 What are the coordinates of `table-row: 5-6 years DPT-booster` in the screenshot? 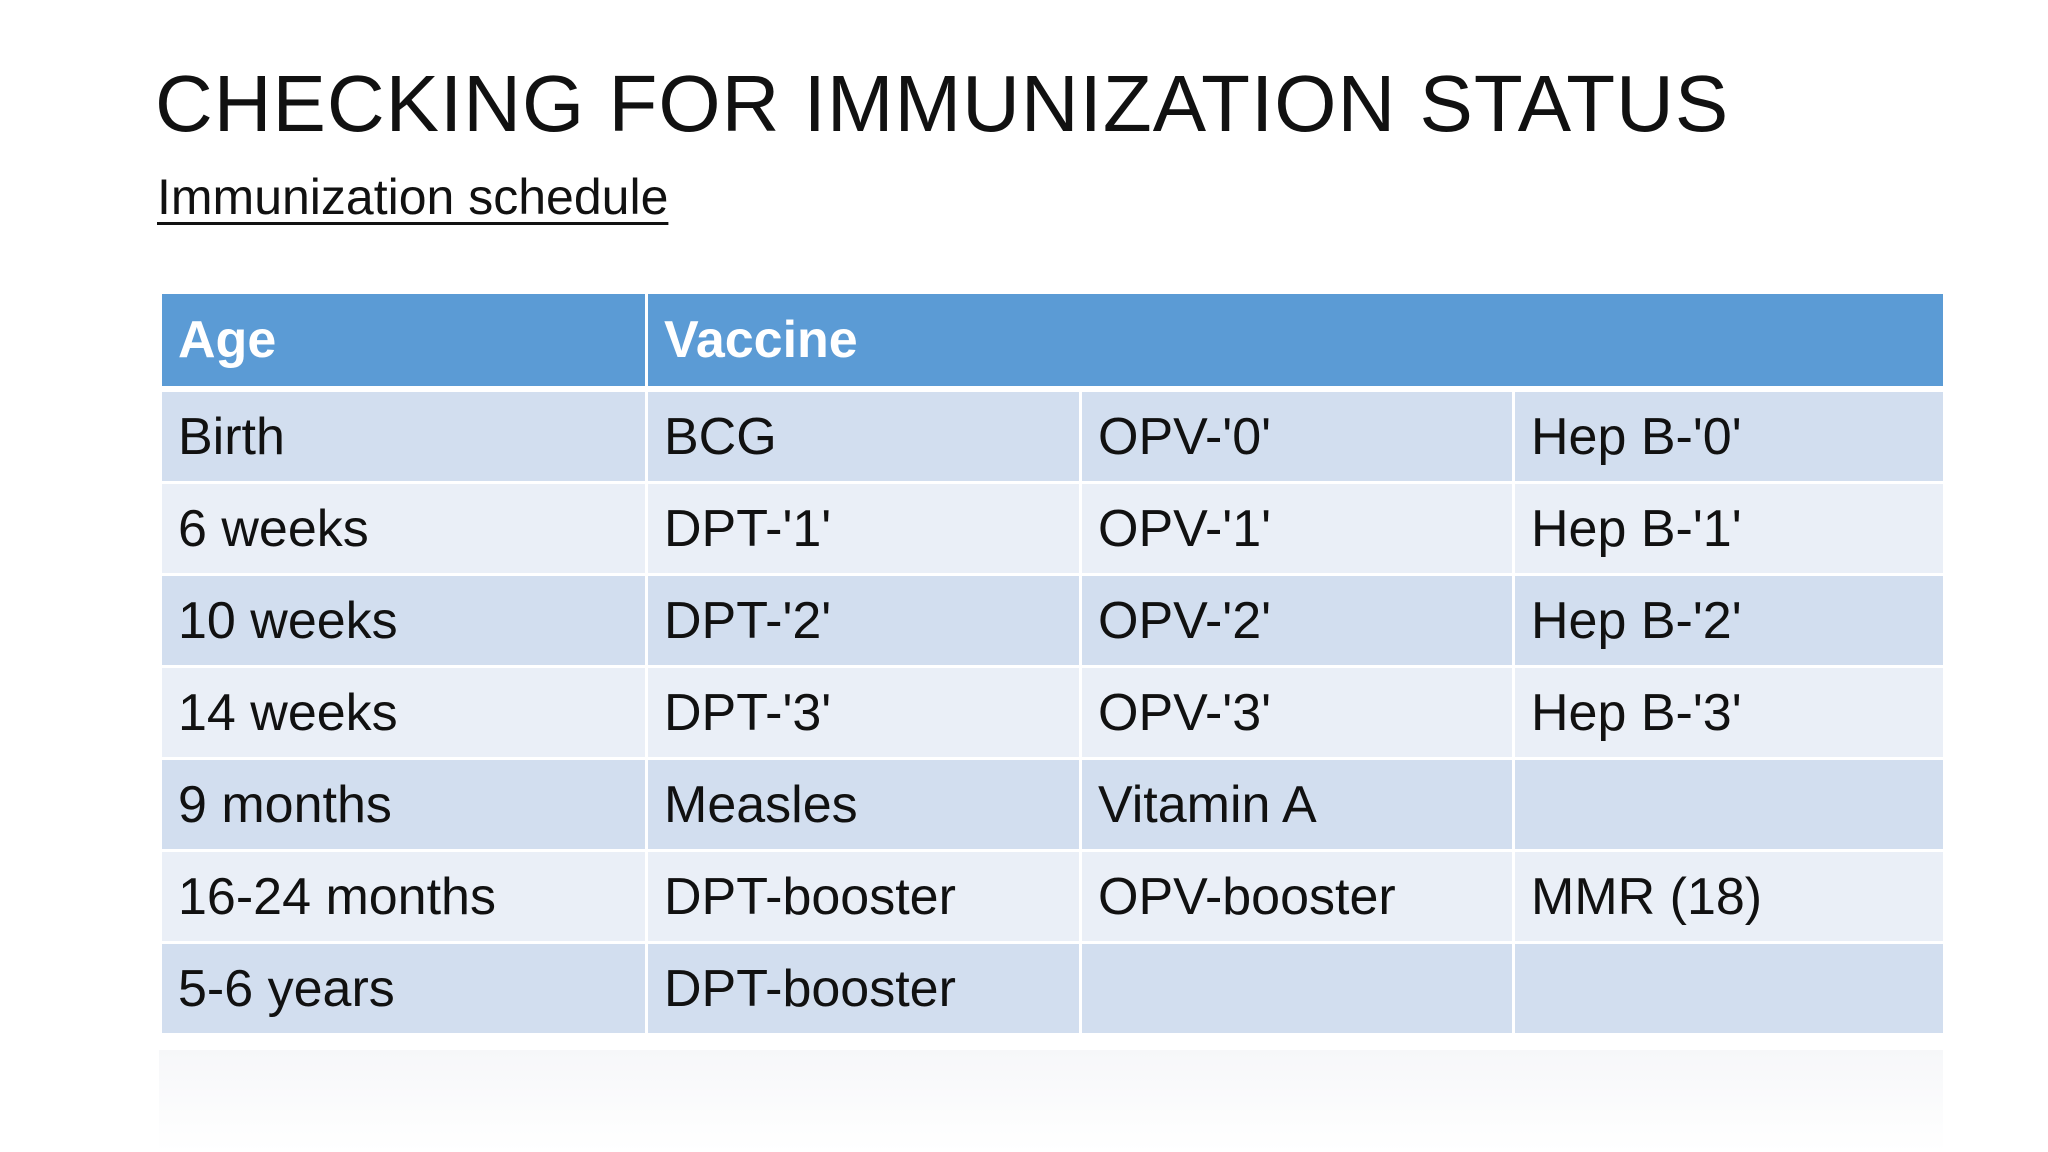 It's located at (1052, 988).